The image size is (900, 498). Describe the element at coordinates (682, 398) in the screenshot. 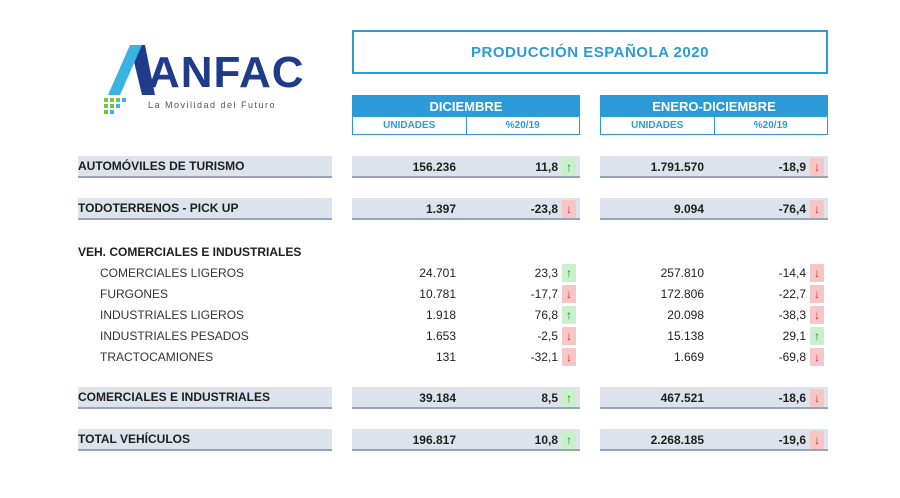

I see `ytd-units-value: 467.521` at that location.